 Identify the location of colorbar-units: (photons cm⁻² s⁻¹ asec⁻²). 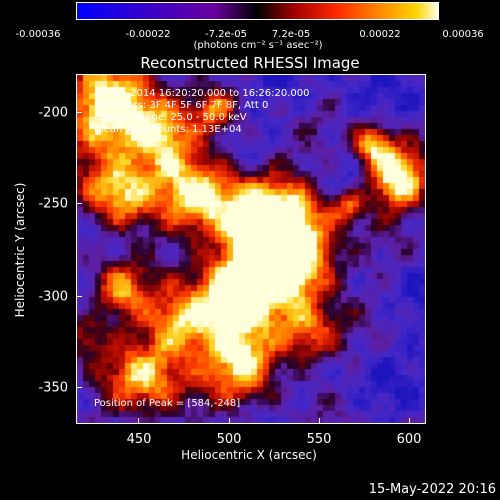
(258, 45).